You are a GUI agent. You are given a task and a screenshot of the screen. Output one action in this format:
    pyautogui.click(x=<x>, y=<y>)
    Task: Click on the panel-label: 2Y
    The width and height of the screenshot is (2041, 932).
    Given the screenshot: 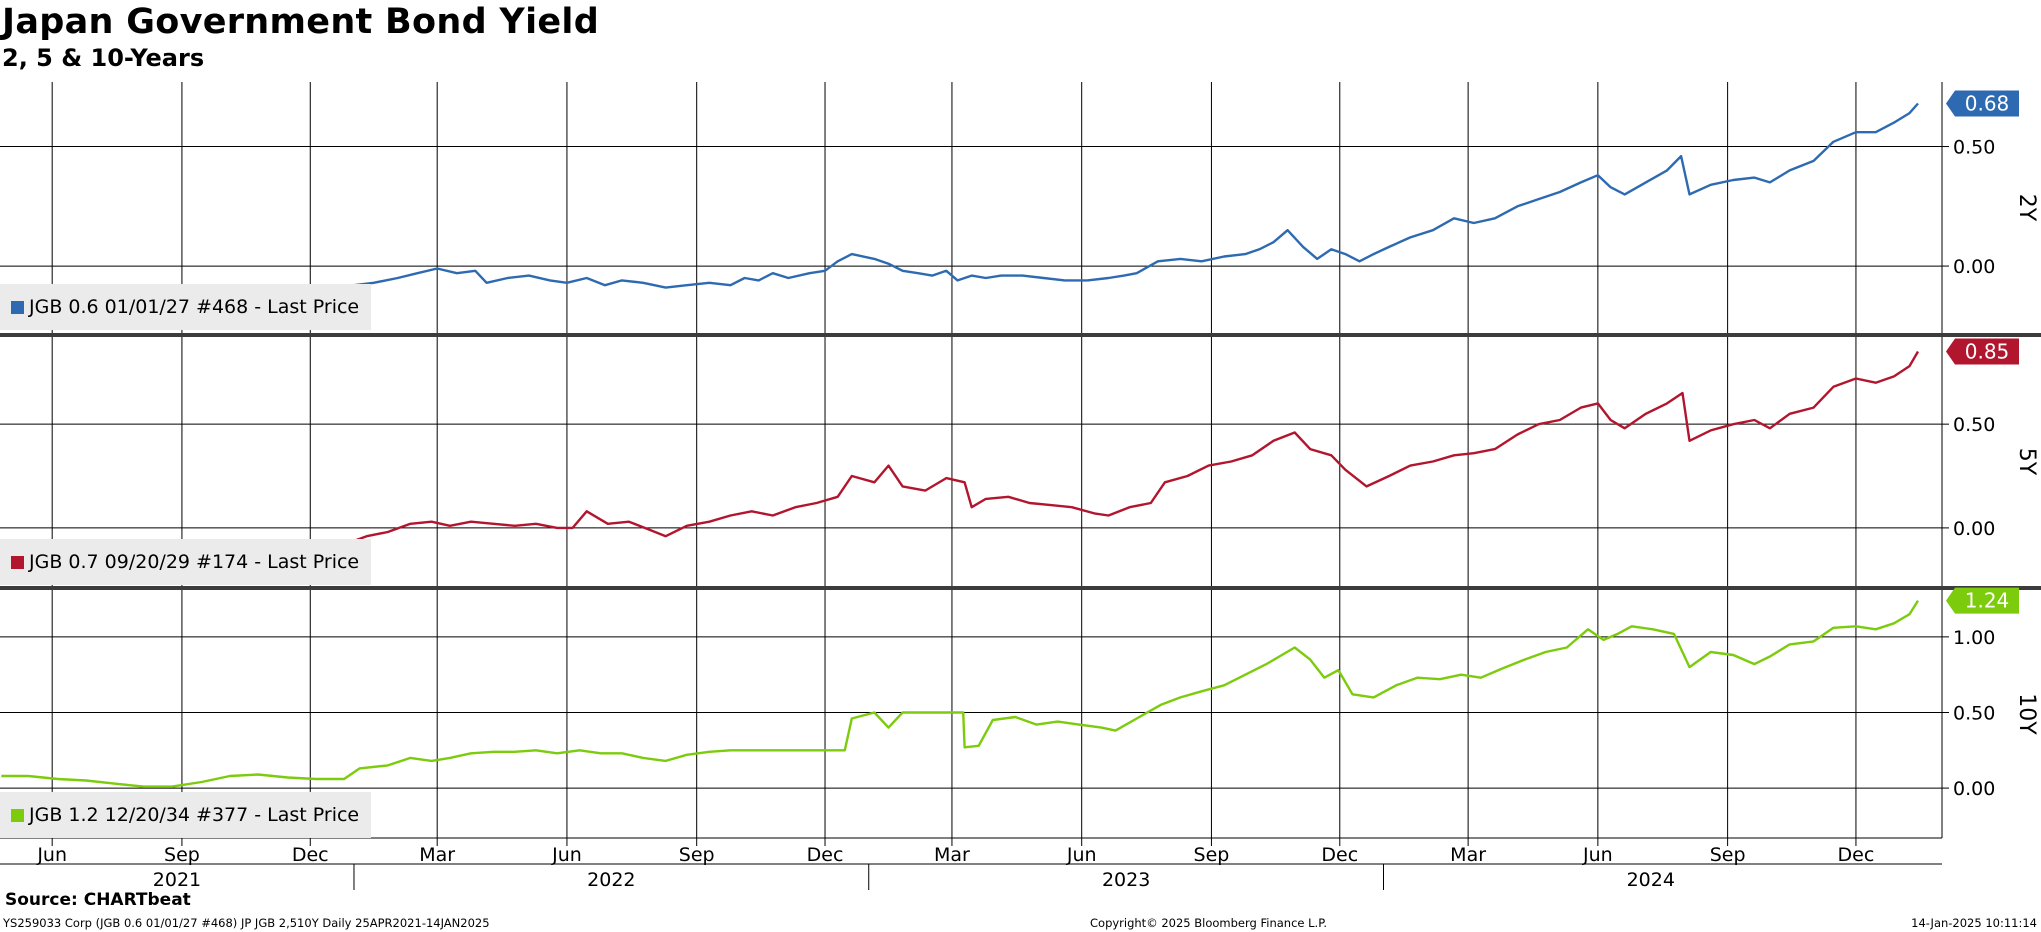 What is the action you would take?
    pyautogui.click(x=2026, y=208)
    